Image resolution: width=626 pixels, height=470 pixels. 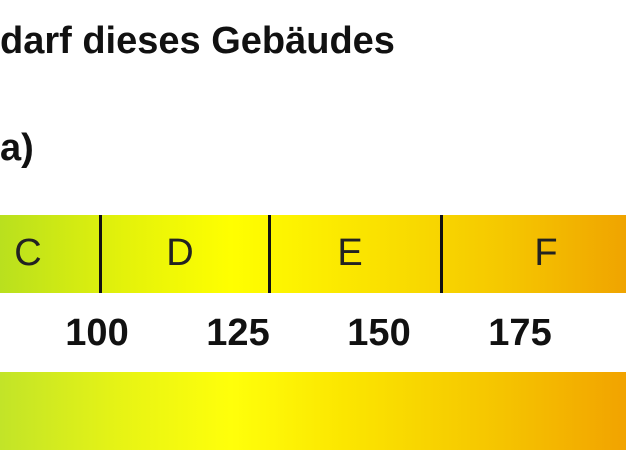 What do you see at coordinates (520, 333) in the screenshot?
I see `threshold: 175` at bounding box center [520, 333].